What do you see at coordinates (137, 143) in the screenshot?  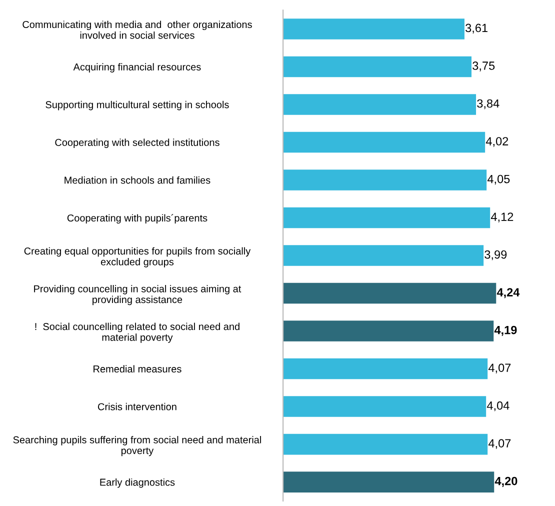 I see `y-tick-label: Cooperating with selected institutions` at bounding box center [137, 143].